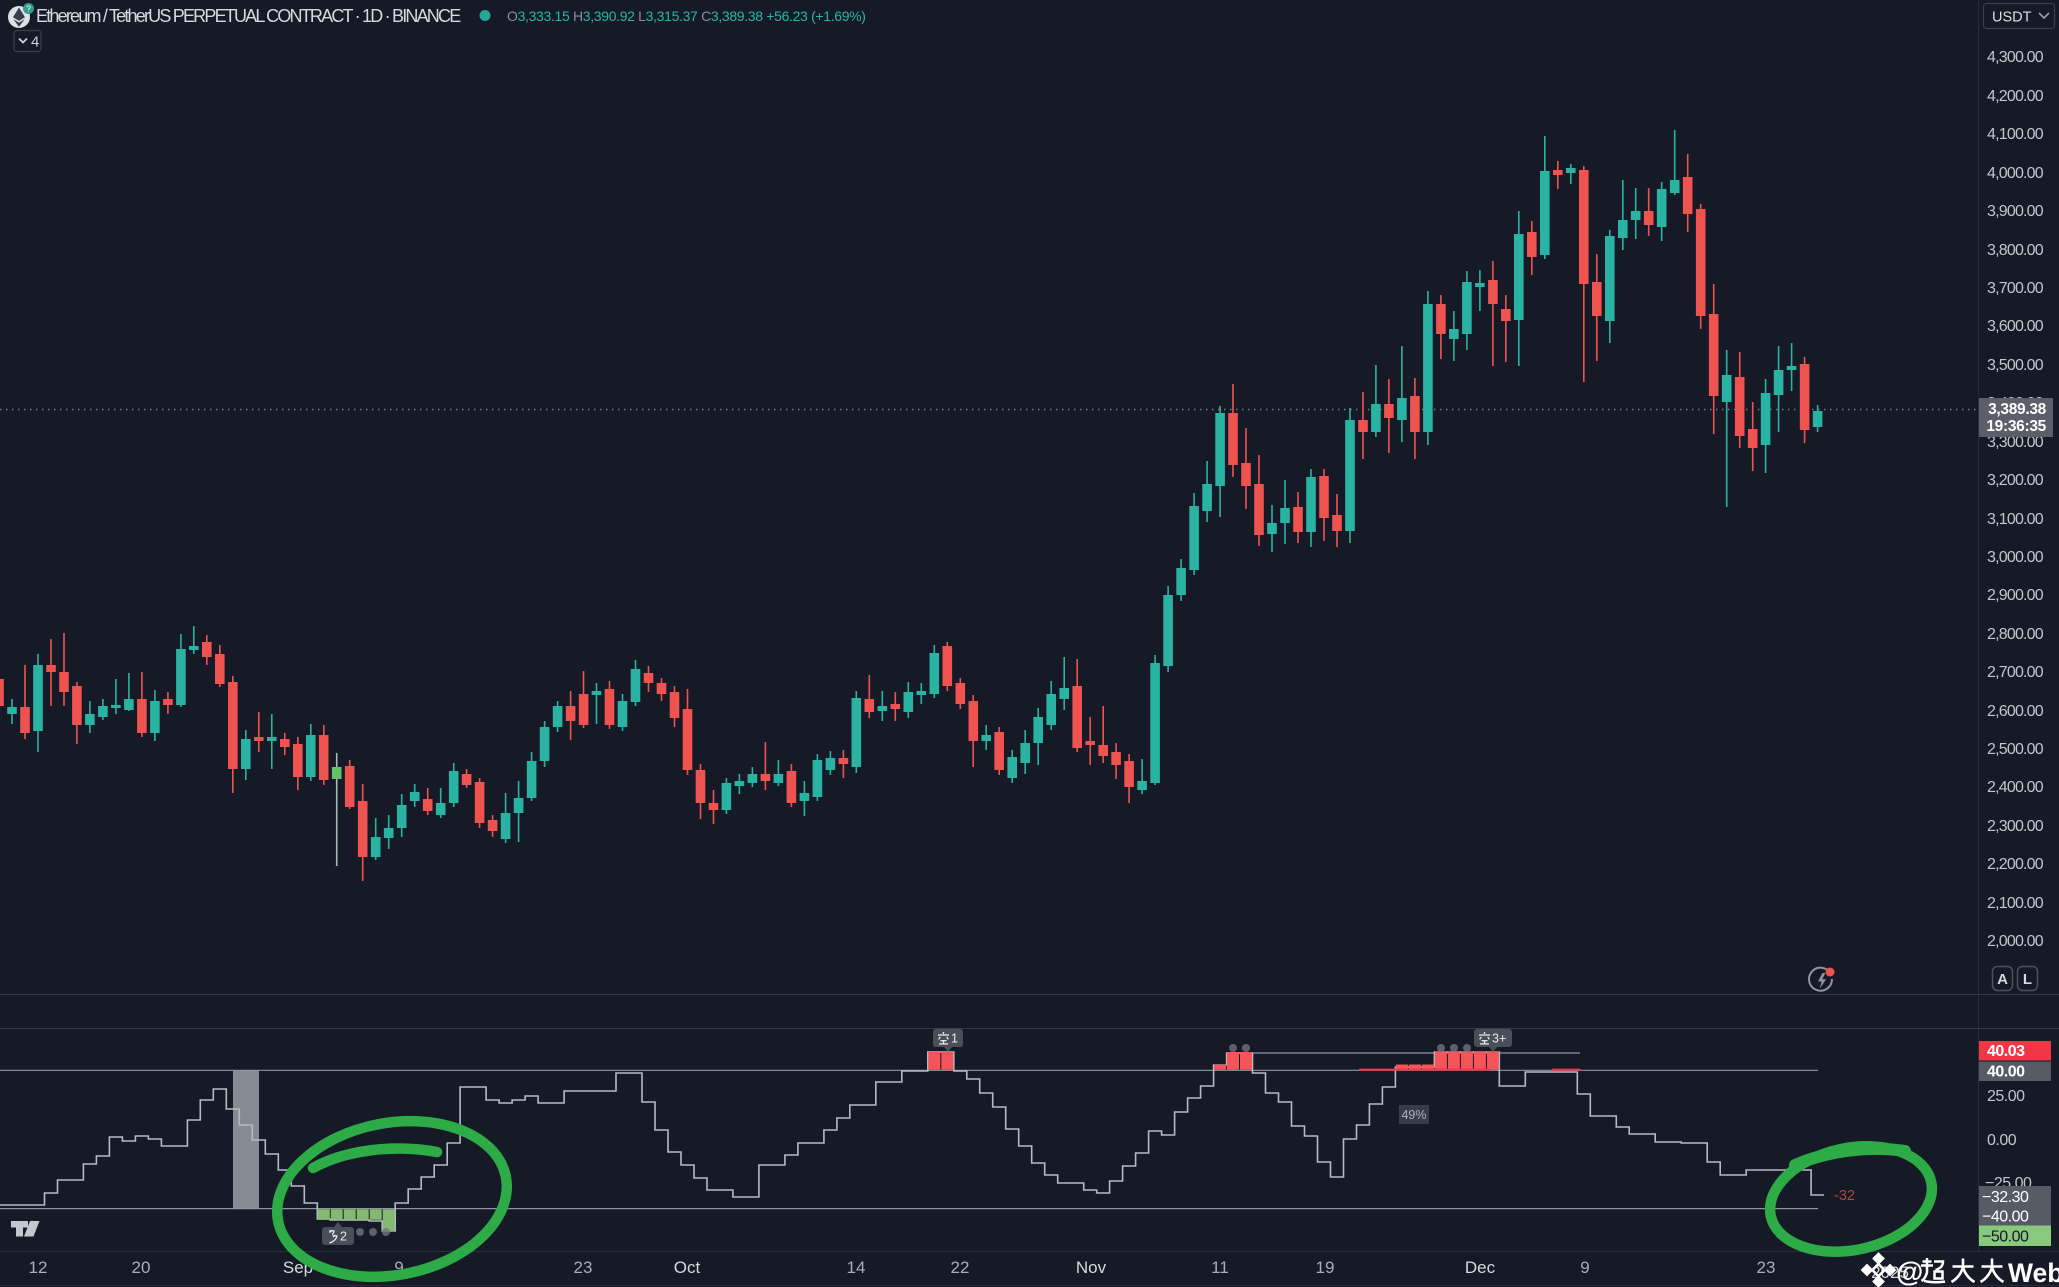 Image resolution: width=2059 pixels, height=1287 pixels. What do you see at coordinates (2015, 595) in the screenshot?
I see `svg-text: 2,900.00` at bounding box center [2015, 595].